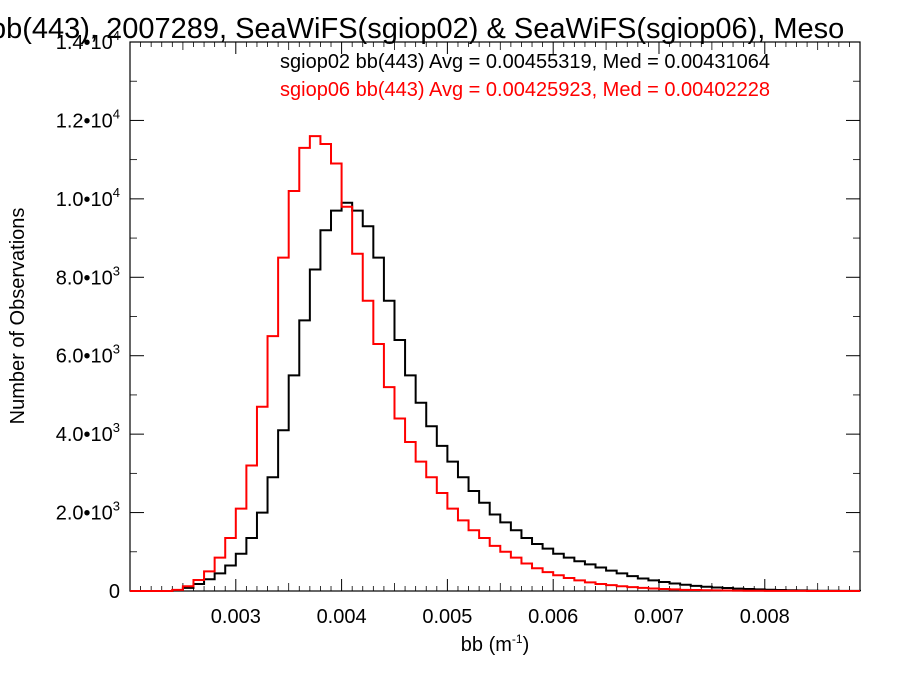 This screenshot has width=900, height=675. Describe the element at coordinates (88, 119) in the screenshot. I see `y-tick-label: 1.2•104` at that location.